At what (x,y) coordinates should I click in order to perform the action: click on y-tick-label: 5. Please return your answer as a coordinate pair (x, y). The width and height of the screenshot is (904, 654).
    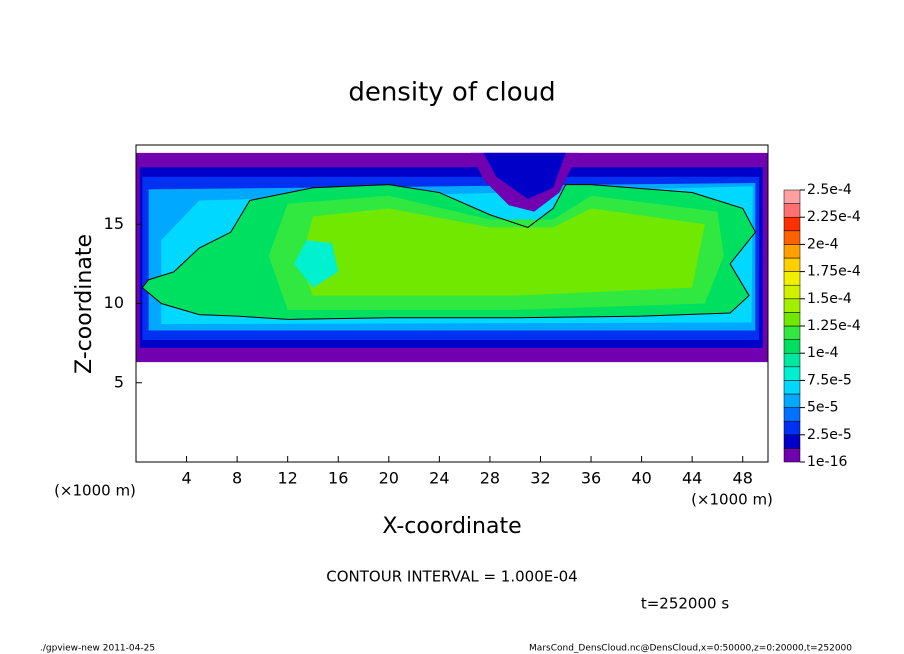
    Looking at the image, I should click on (119, 381).